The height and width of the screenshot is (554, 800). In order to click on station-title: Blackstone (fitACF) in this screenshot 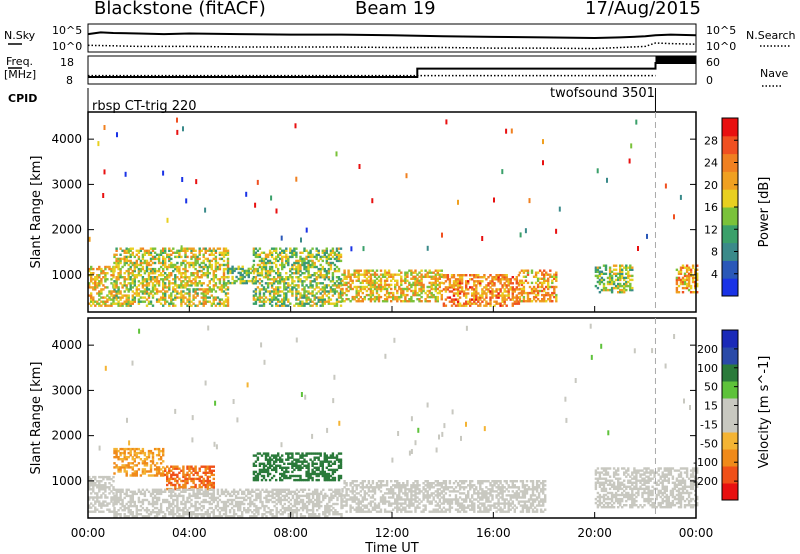, I will do `click(180, 9)`.